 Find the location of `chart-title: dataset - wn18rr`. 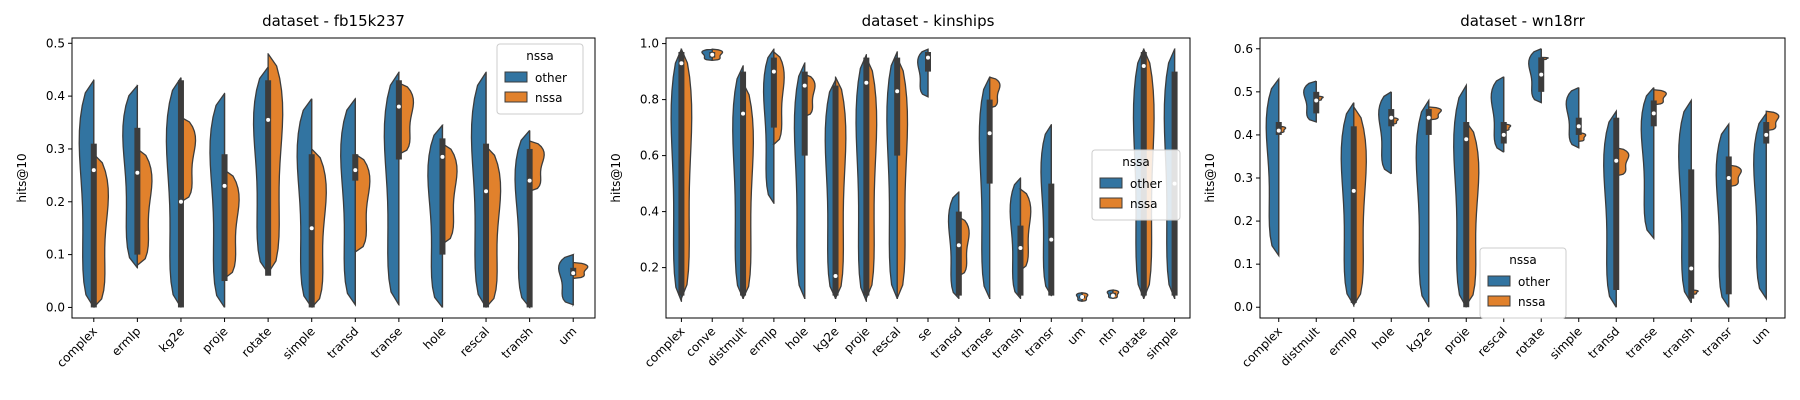

chart-title: dataset - wn18rr is located at coordinates (1522, 21).